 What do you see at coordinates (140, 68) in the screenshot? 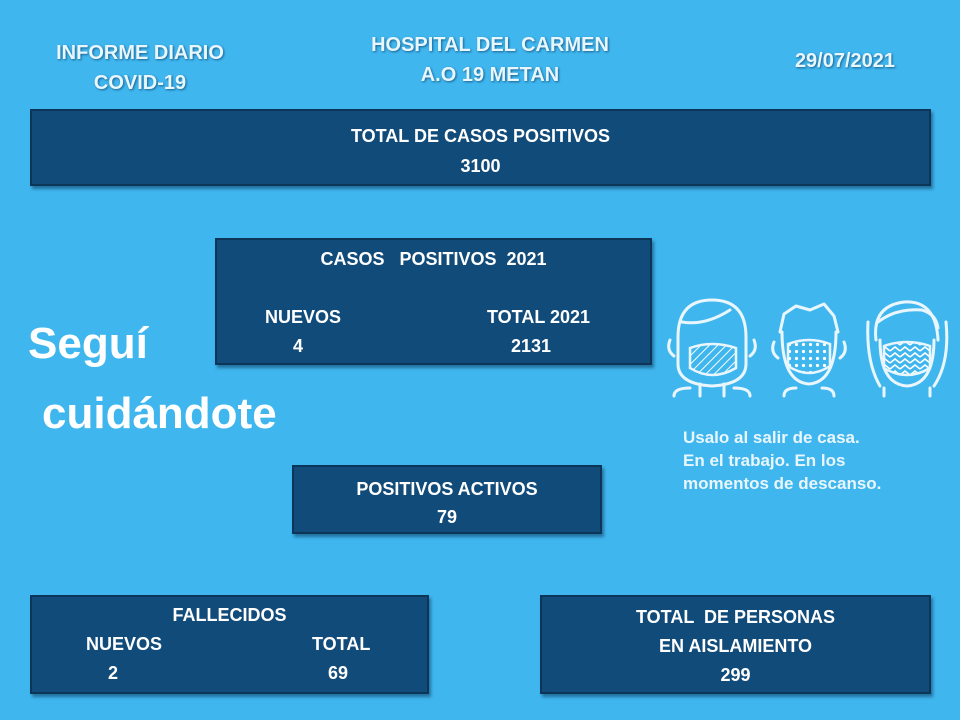
I see `report-title: INFORME DIARIO COVID-19` at bounding box center [140, 68].